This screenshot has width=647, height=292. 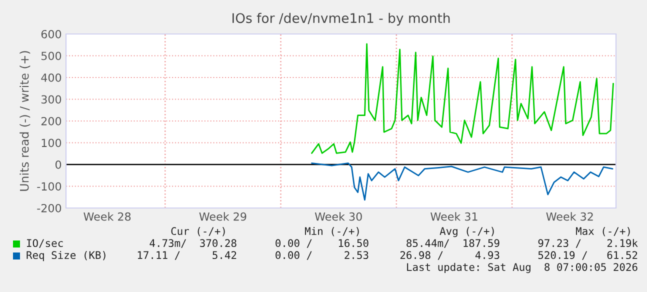 I want to click on text: Last update: Sat Aug 8 07:00:05 2026, so click(x=522, y=268).